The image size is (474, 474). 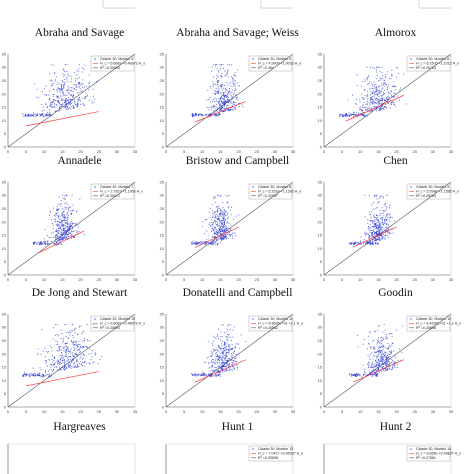 I want to click on x-tick-label: 0, so click(x=8, y=411).